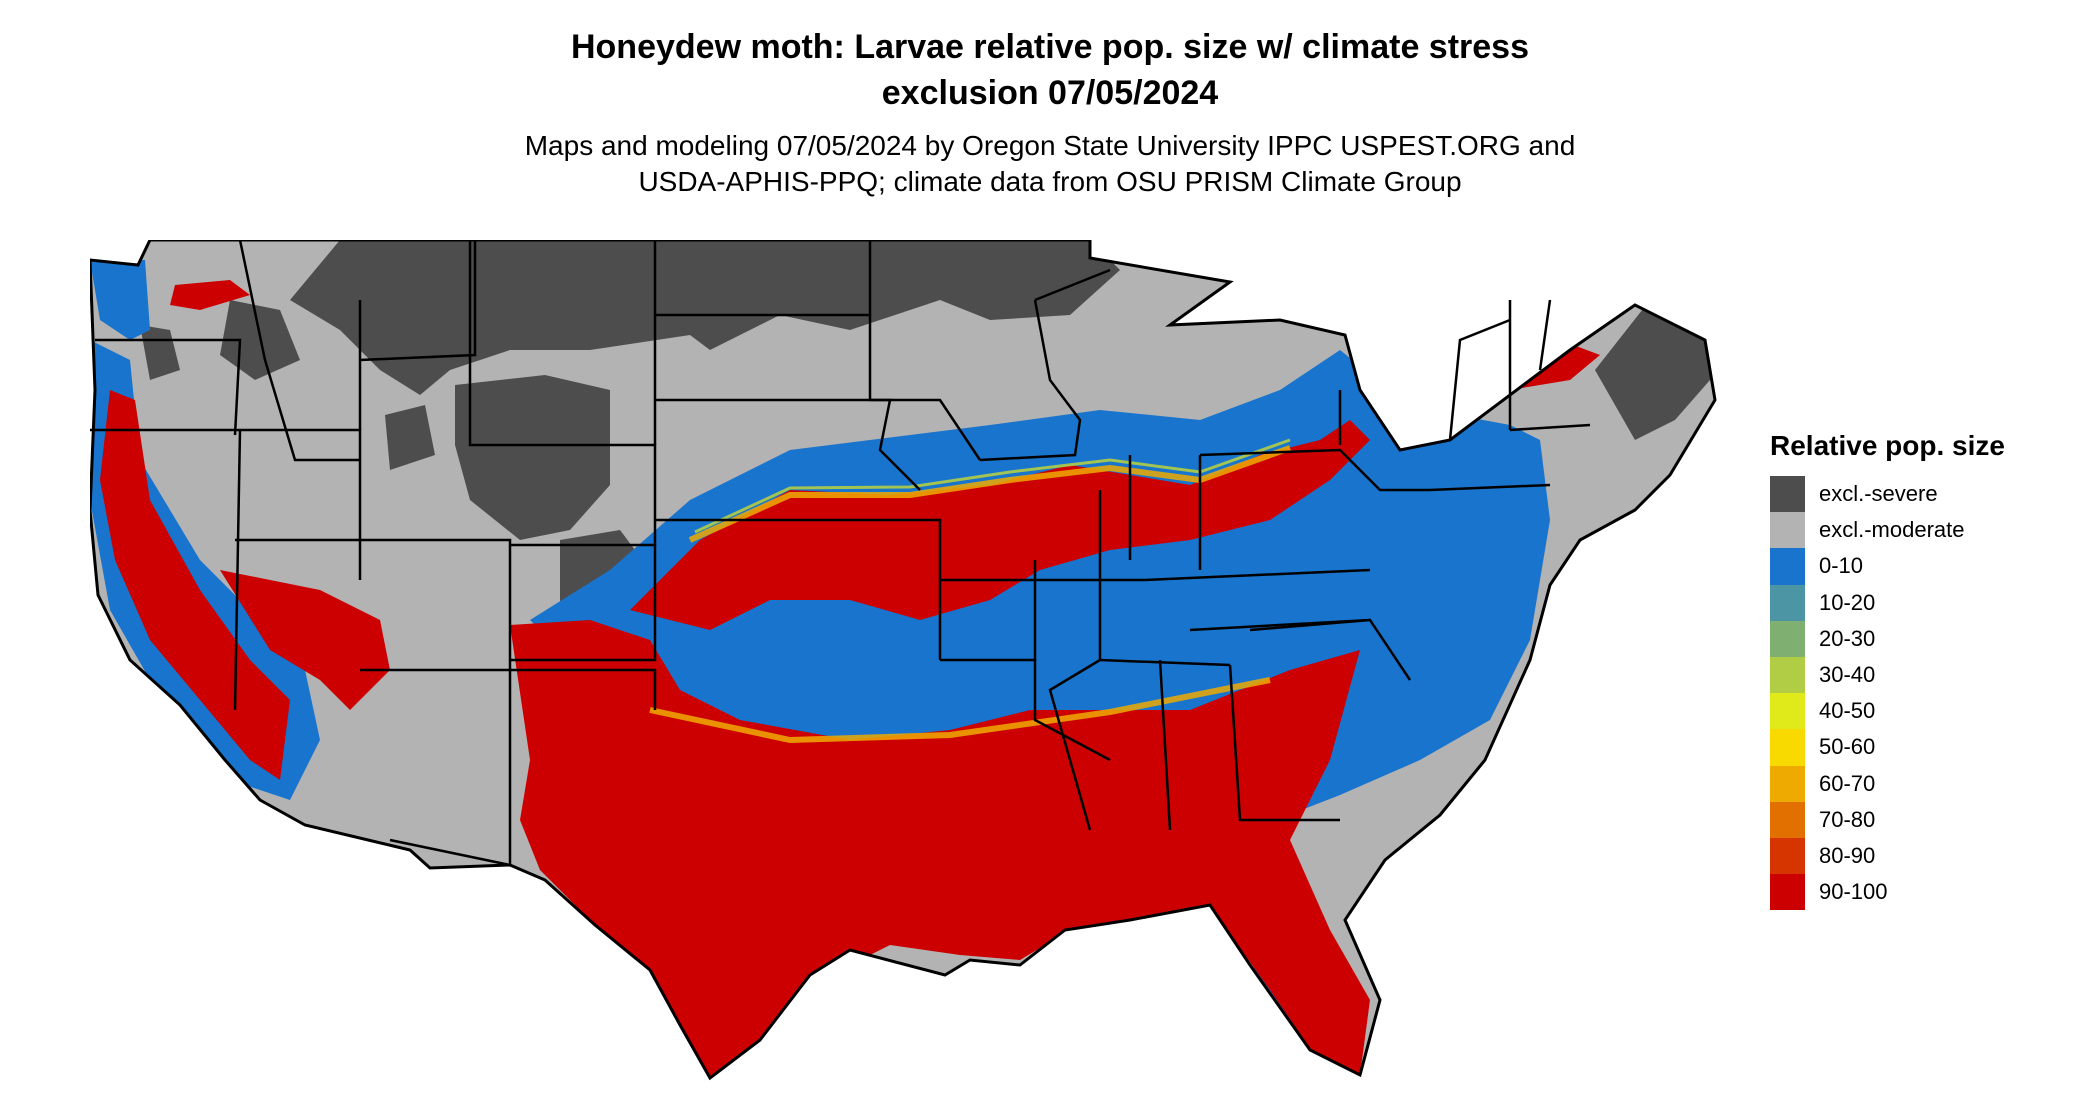 This screenshot has height=1120, width=2100. What do you see at coordinates (1887, 711) in the screenshot?
I see `legend-item: 40-50` at bounding box center [1887, 711].